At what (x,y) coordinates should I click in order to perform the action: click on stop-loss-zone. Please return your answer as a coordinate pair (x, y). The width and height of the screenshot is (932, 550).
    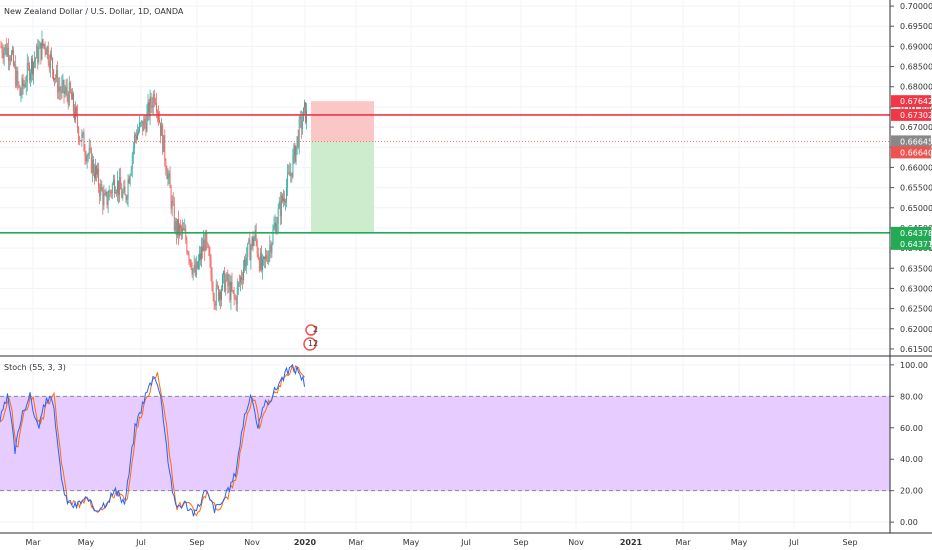
    Looking at the image, I should click on (342, 121).